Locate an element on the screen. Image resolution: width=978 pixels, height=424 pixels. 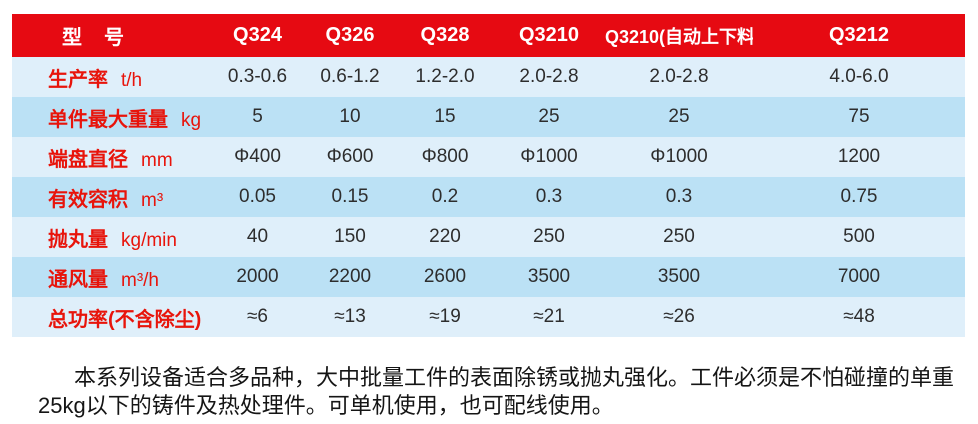
header-model-label: 型 号 is located at coordinates (112, 35).